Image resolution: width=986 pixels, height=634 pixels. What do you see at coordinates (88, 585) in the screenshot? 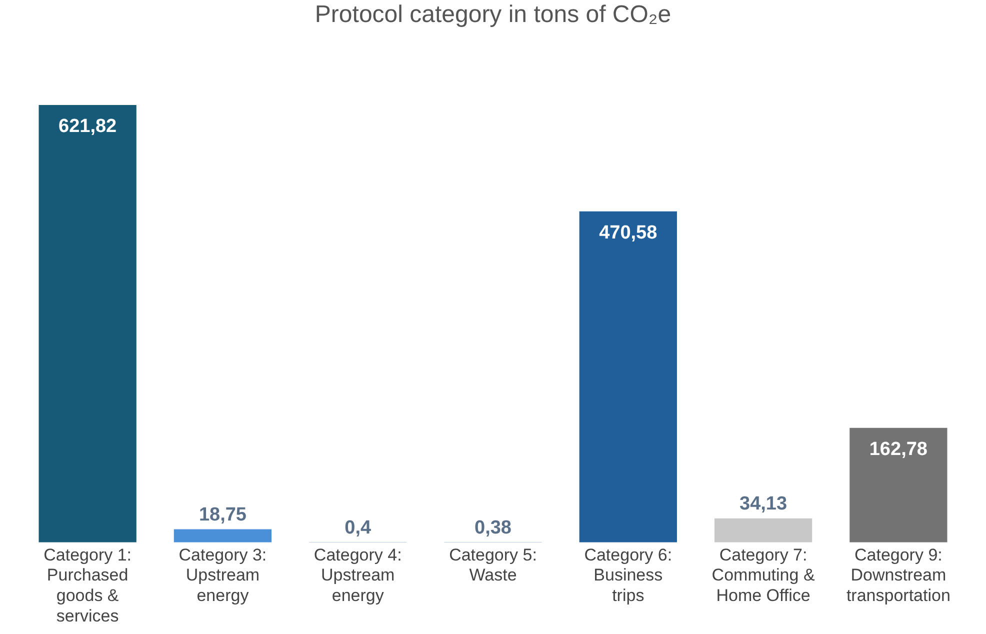
I see `x-tick-label: Category 1: Purchased goods & services` at bounding box center [88, 585].